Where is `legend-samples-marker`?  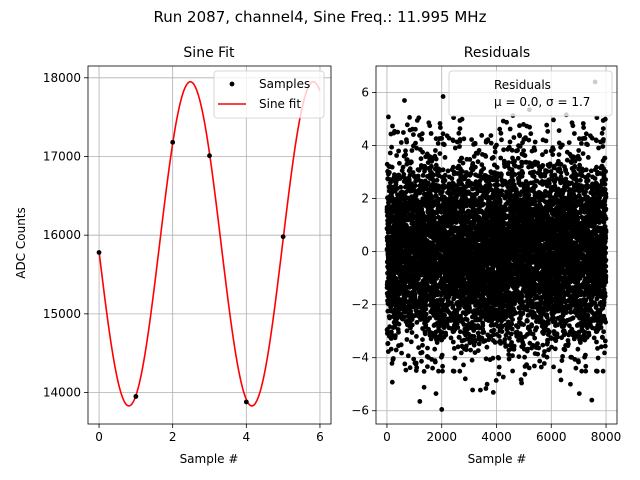 legend-samples-marker is located at coordinates (232, 84).